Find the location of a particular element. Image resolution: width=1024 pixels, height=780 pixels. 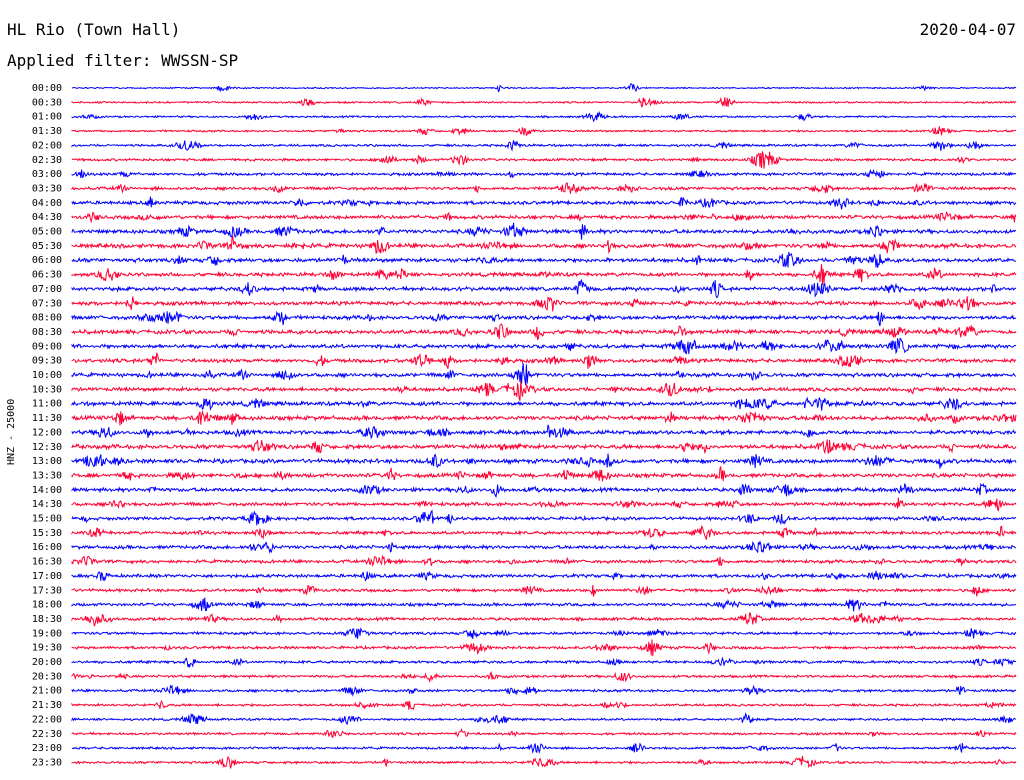

filter-label: Applied filter: WWSSN-SP is located at coordinates (123, 60).